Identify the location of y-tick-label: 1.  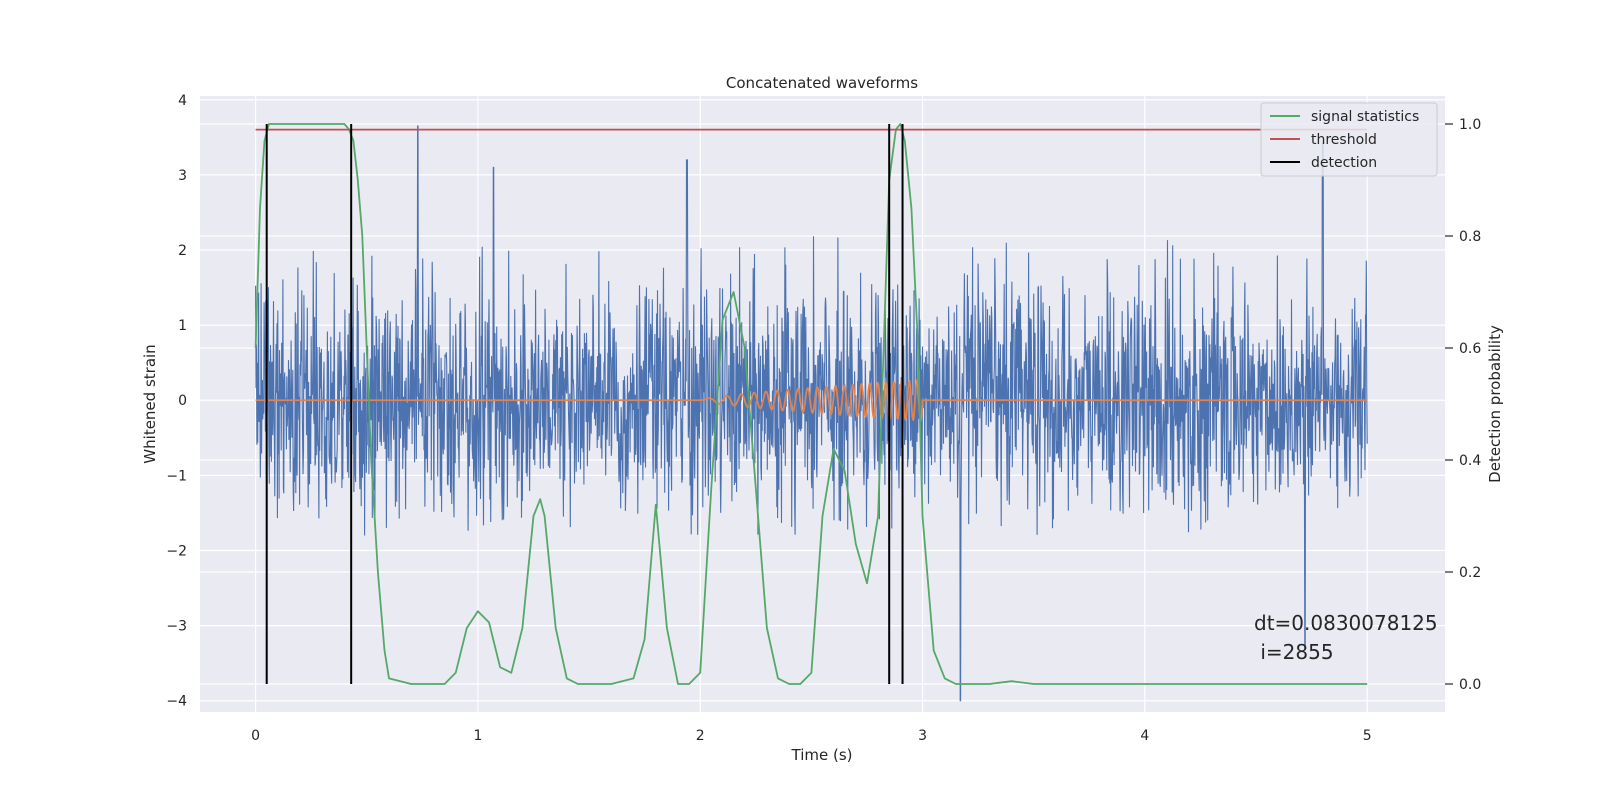
(182, 326).